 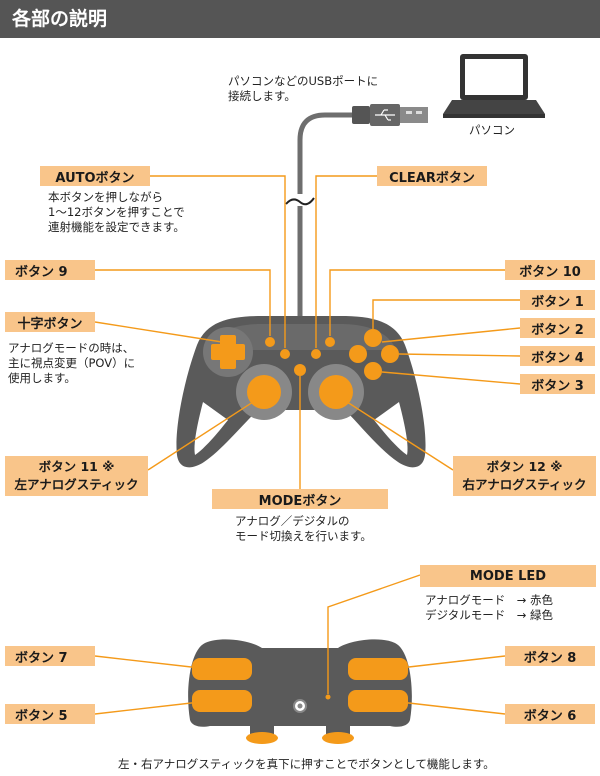 What do you see at coordinates (95, 176) in the screenshot?
I see `auto-button-label: AUTOボタン` at bounding box center [95, 176].